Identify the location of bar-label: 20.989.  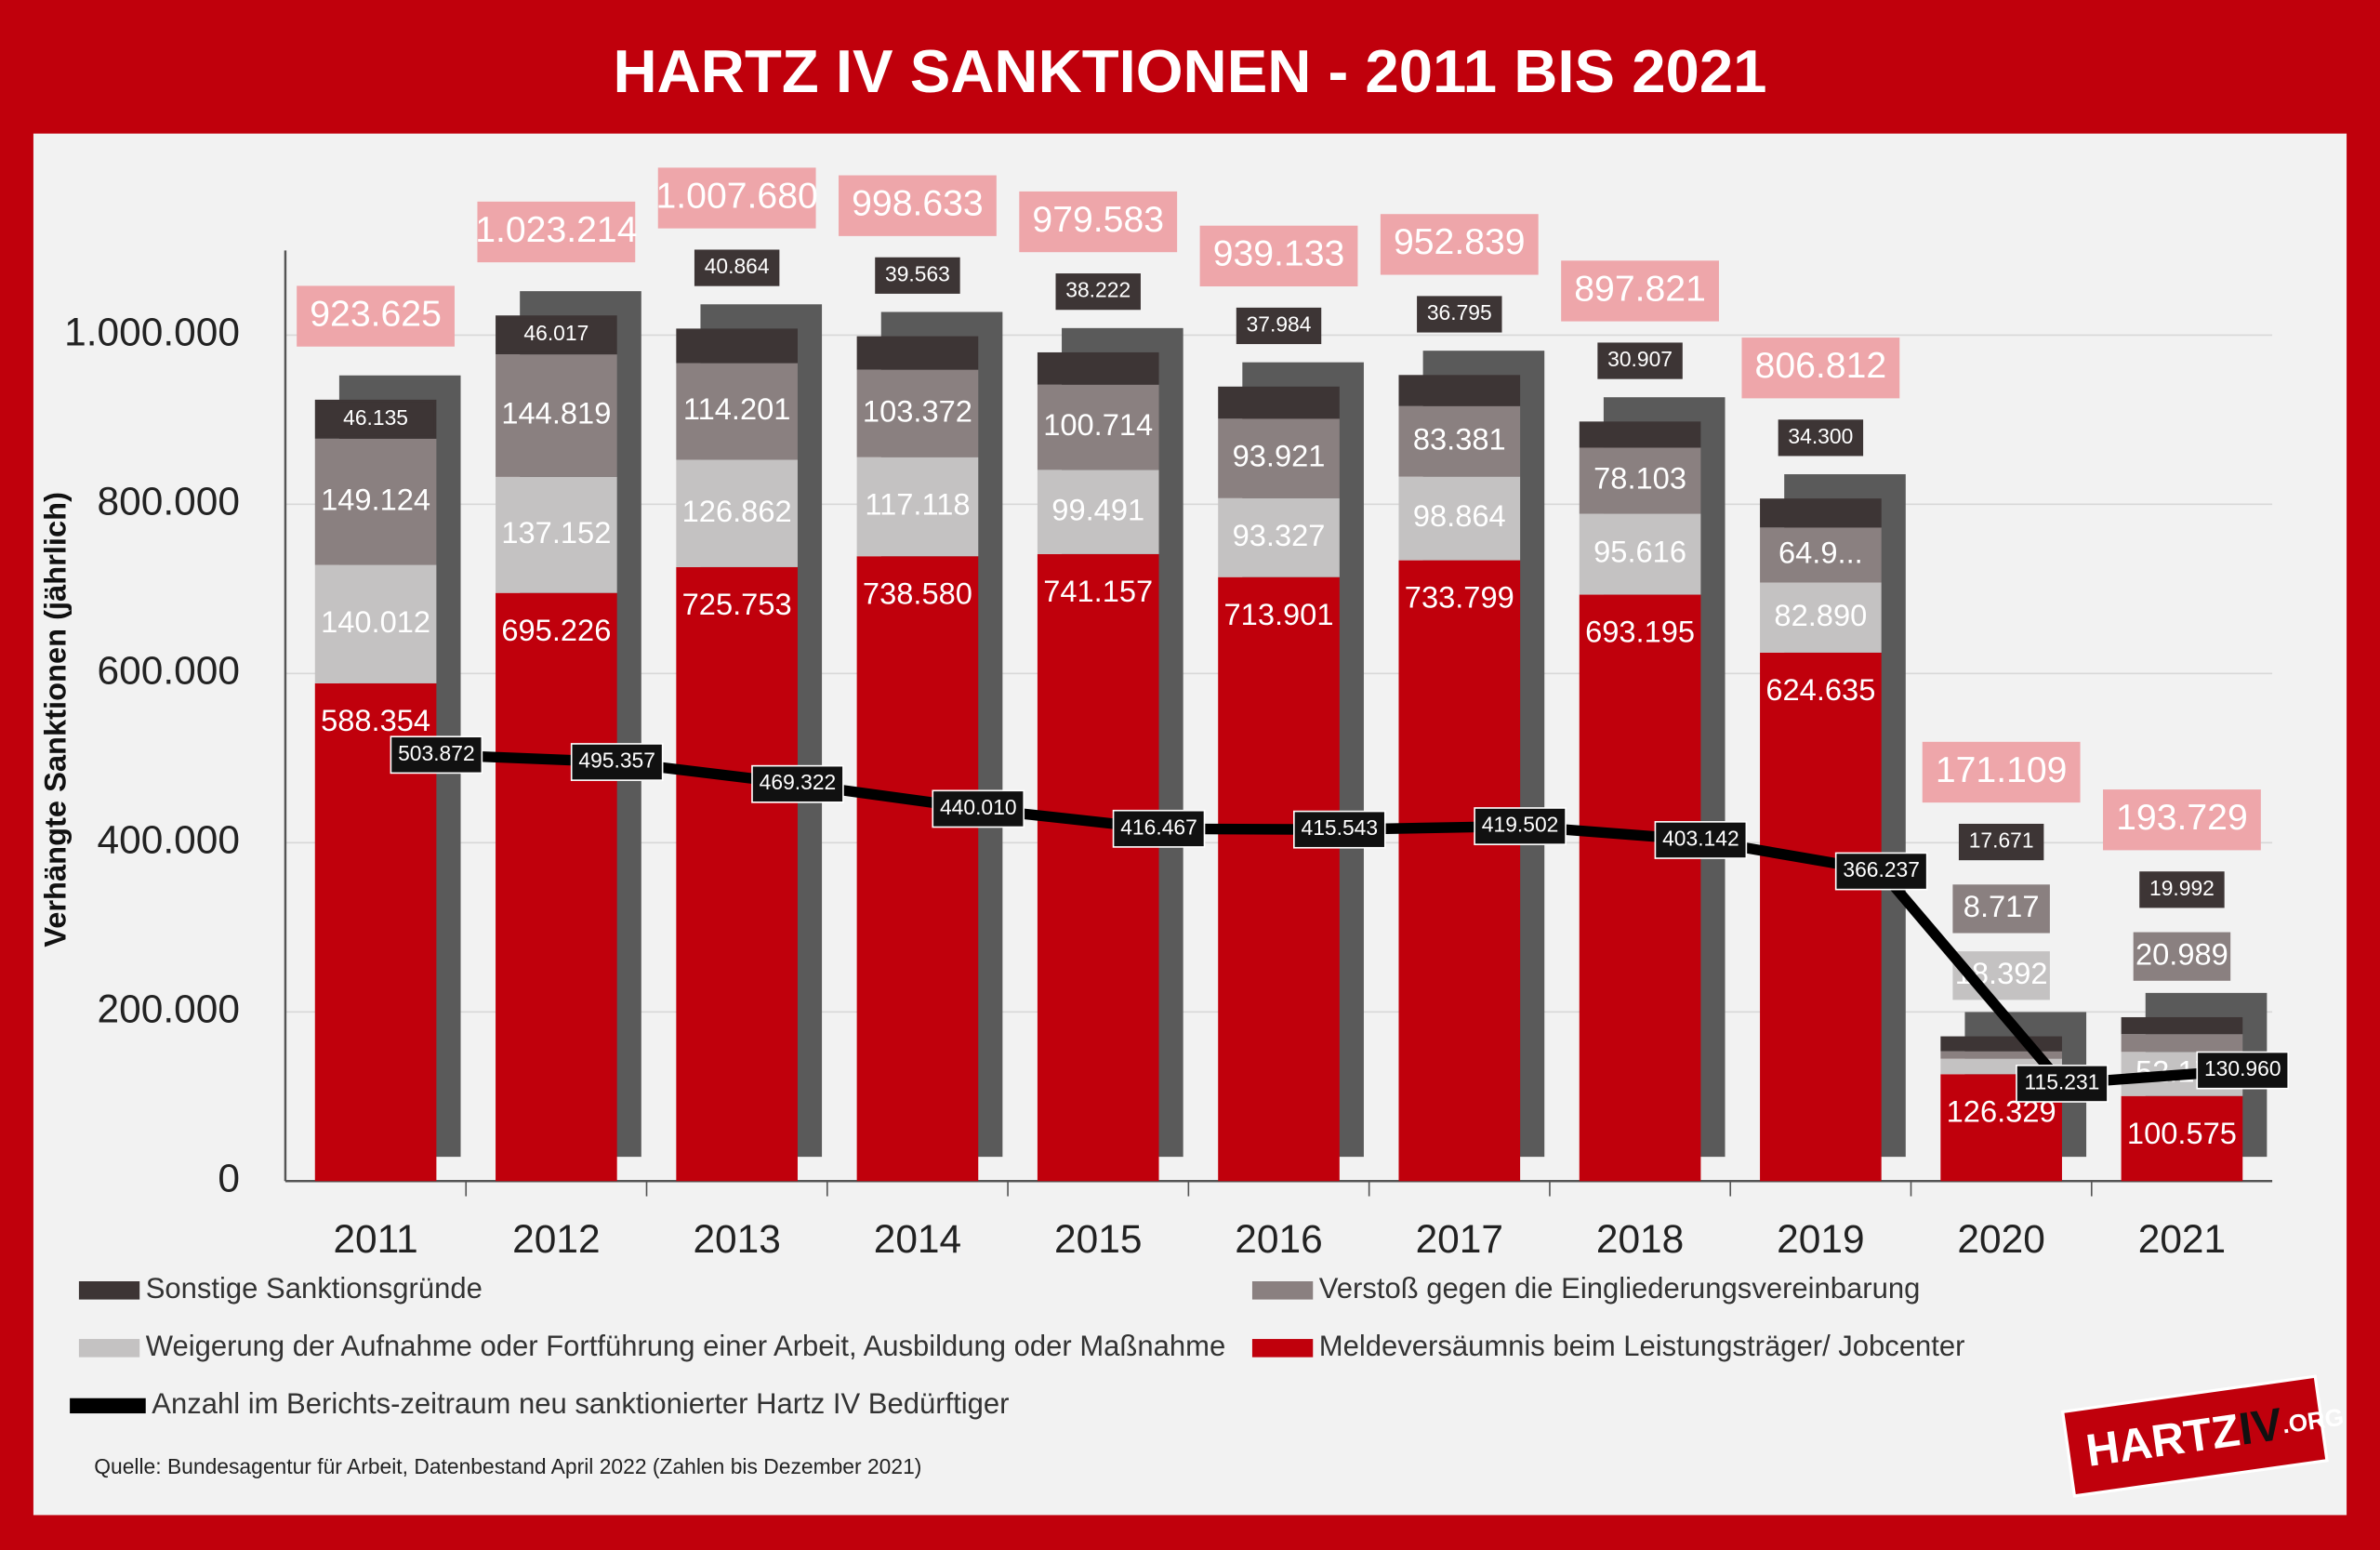
(2181, 953).